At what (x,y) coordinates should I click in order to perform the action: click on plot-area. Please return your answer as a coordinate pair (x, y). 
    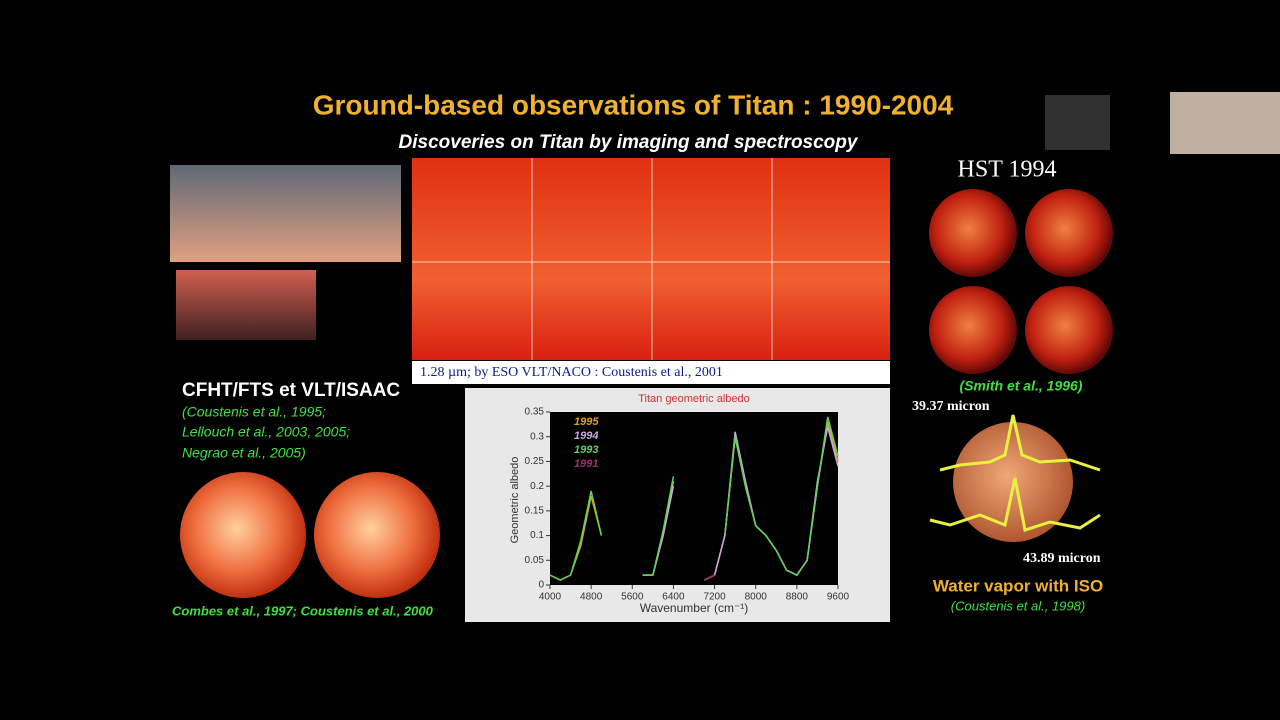
    Looking at the image, I should click on (694, 498).